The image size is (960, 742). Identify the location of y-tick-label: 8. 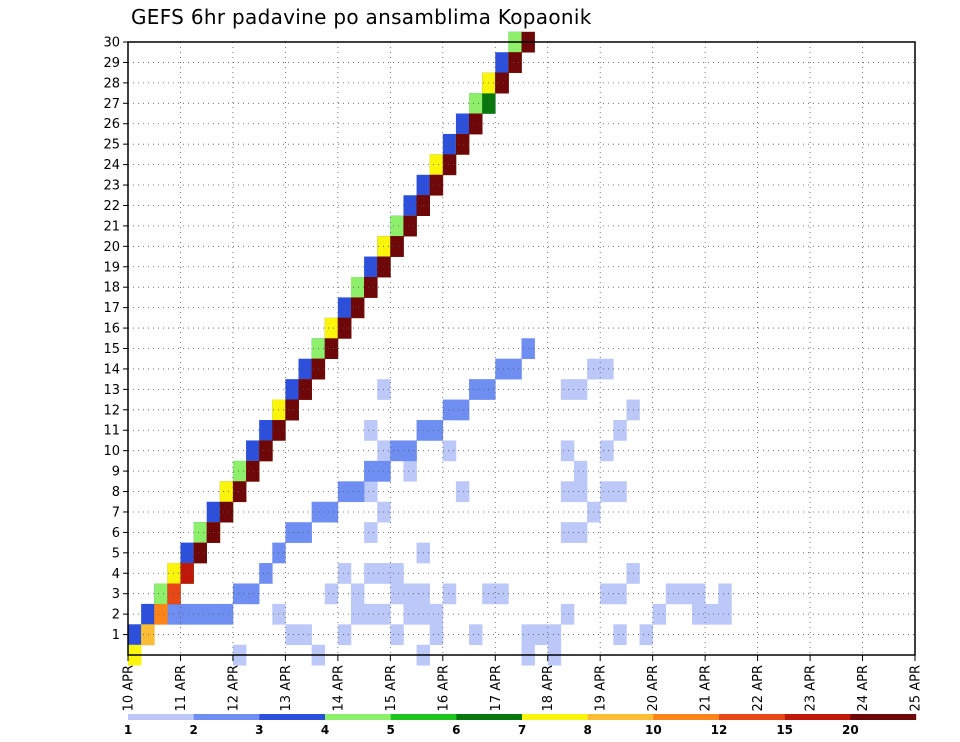
(116, 492).